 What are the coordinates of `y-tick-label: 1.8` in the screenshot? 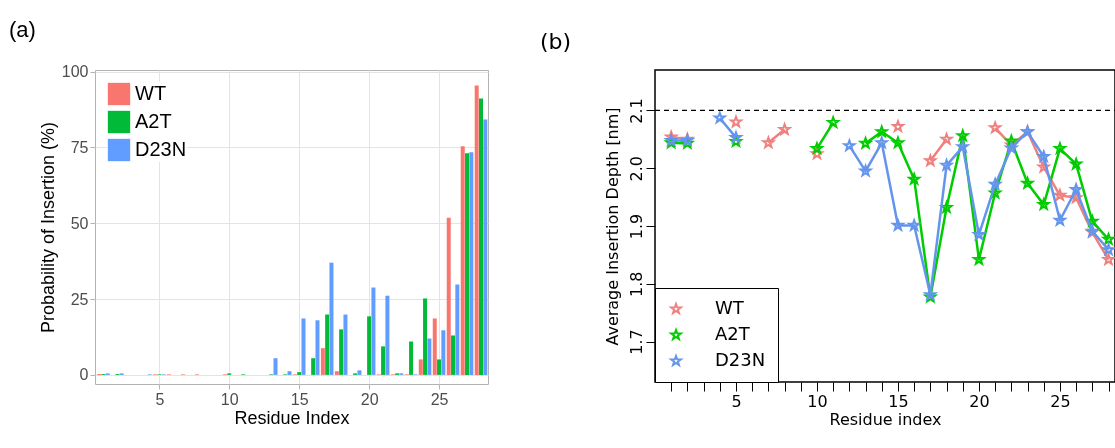 It's located at (636, 284).